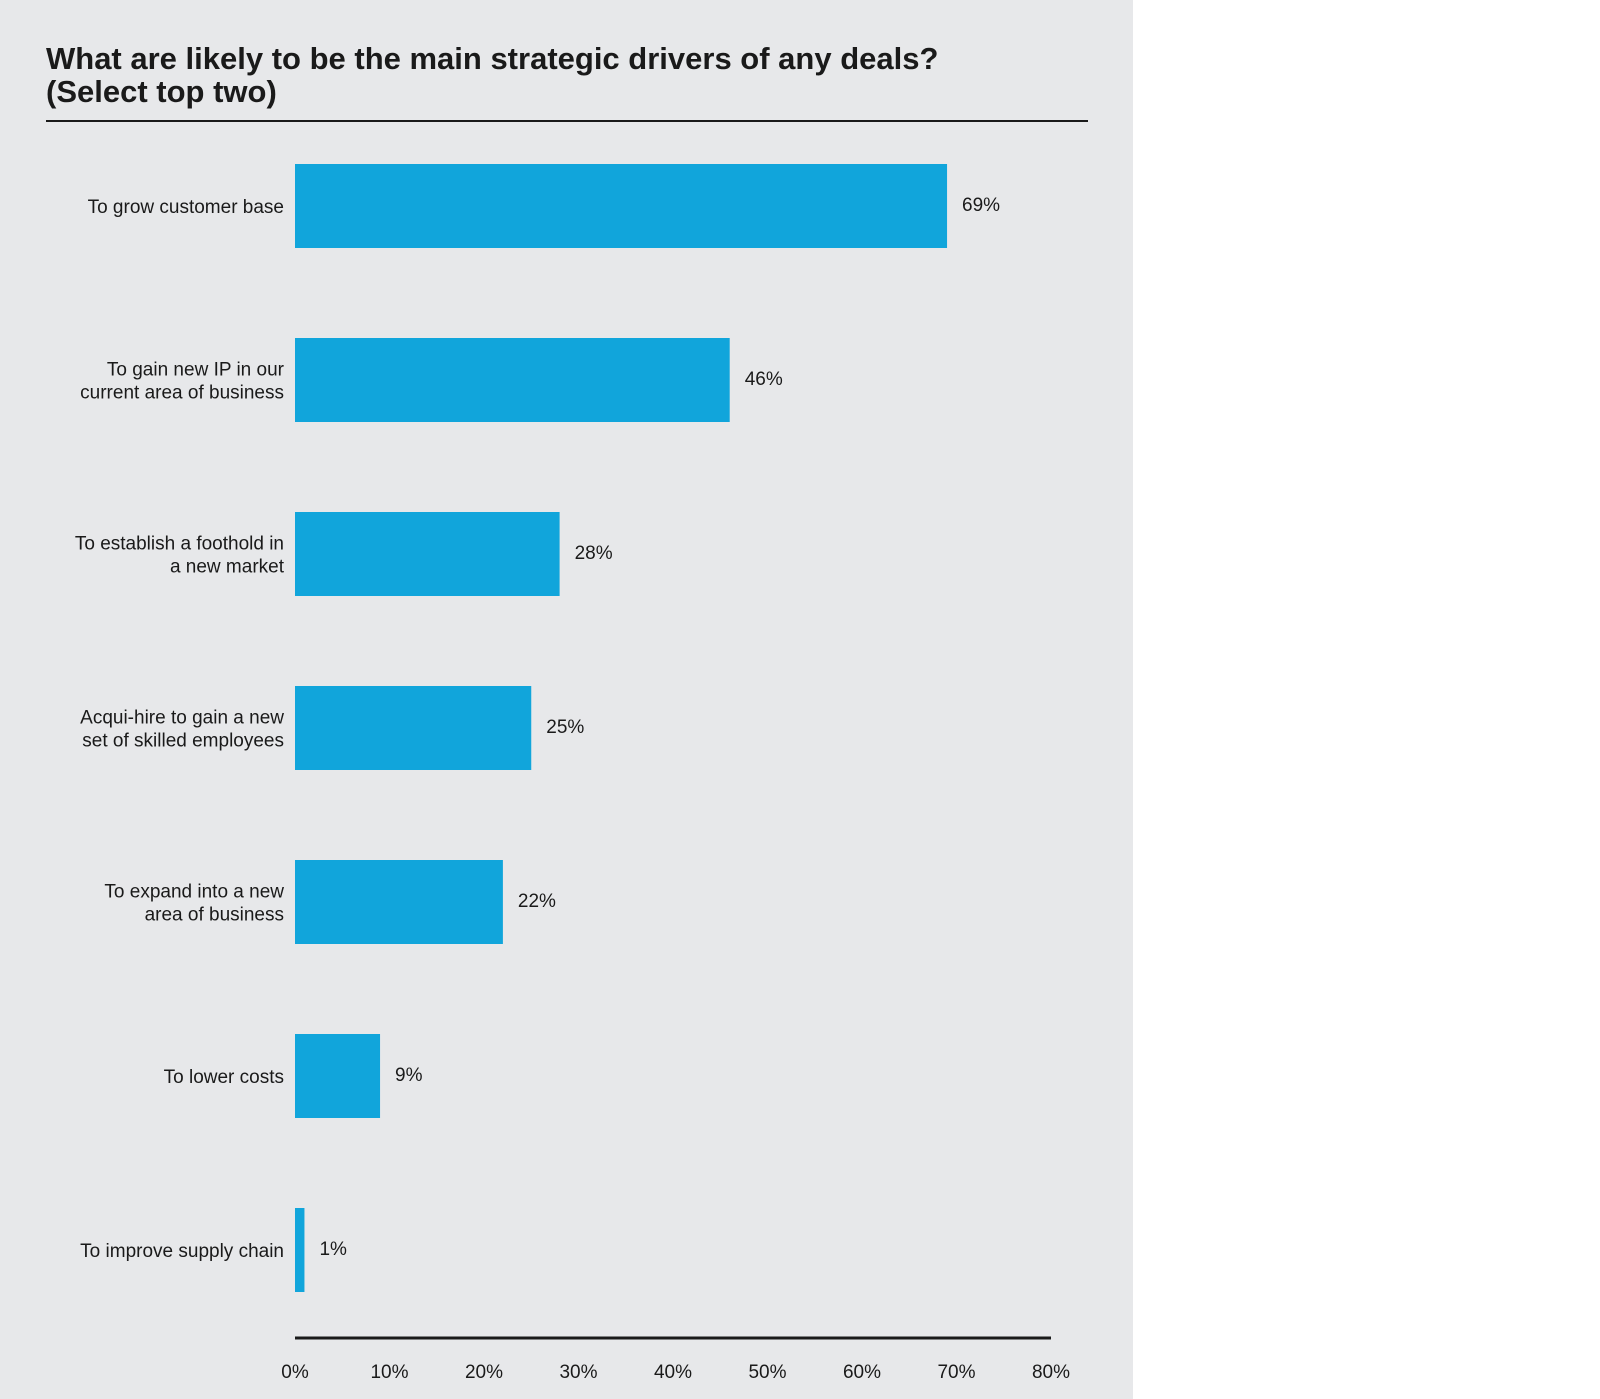  I want to click on category-label-6-line-1: To lower costs, so click(224, 1077).